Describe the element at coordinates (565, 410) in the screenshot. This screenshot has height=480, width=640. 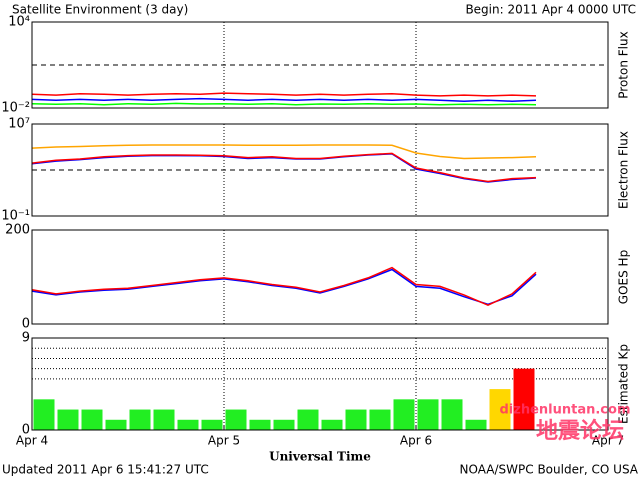
I see `watermark-site: dizhenluntan.com` at that location.